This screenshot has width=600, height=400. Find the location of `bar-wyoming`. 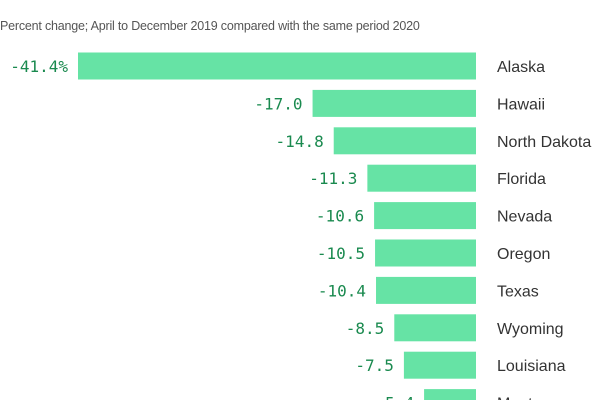

bar-wyoming is located at coordinates (435, 328).